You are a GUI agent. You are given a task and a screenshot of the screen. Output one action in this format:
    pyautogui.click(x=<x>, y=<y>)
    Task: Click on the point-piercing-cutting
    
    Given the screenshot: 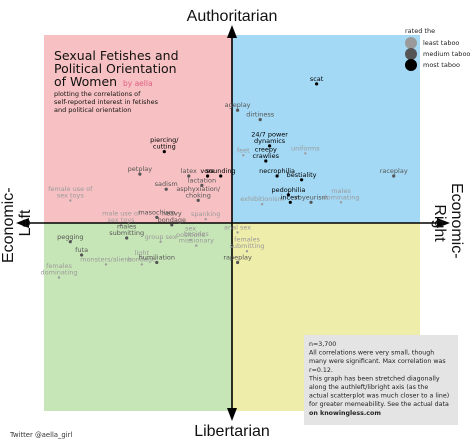 What is the action you would take?
    pyautogui.click(x=164, y=152)
    